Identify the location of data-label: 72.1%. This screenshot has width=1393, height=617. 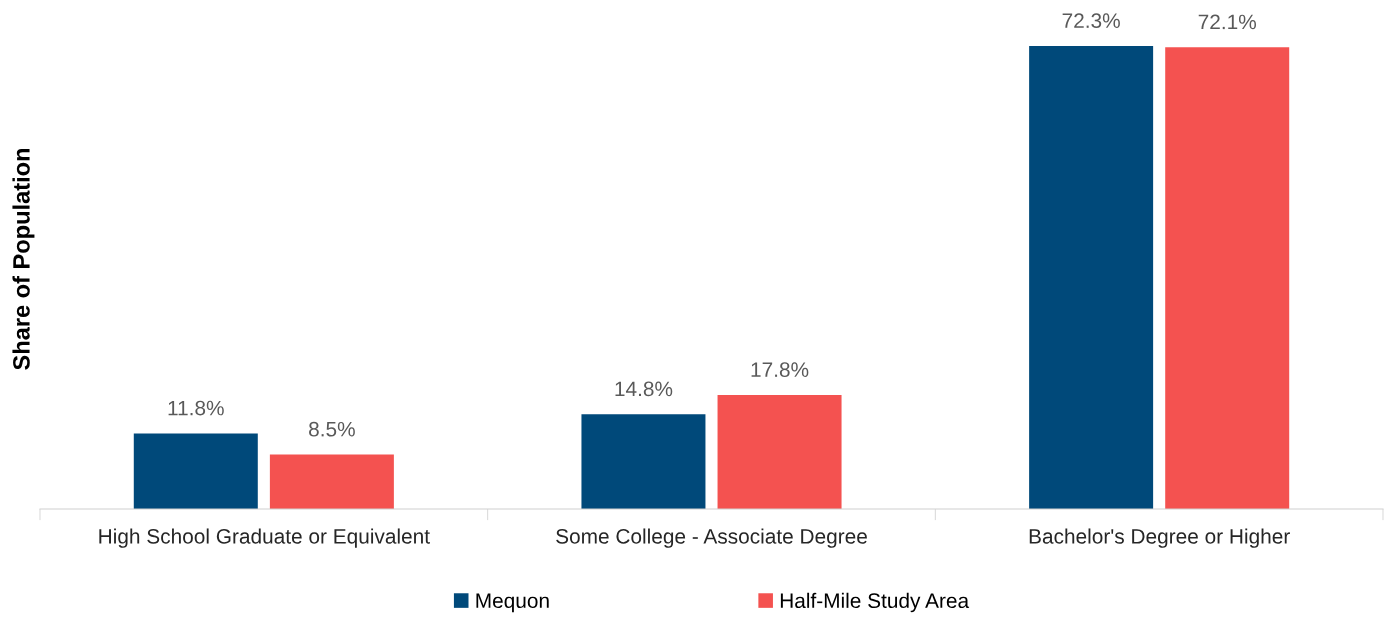
(1227, 22).